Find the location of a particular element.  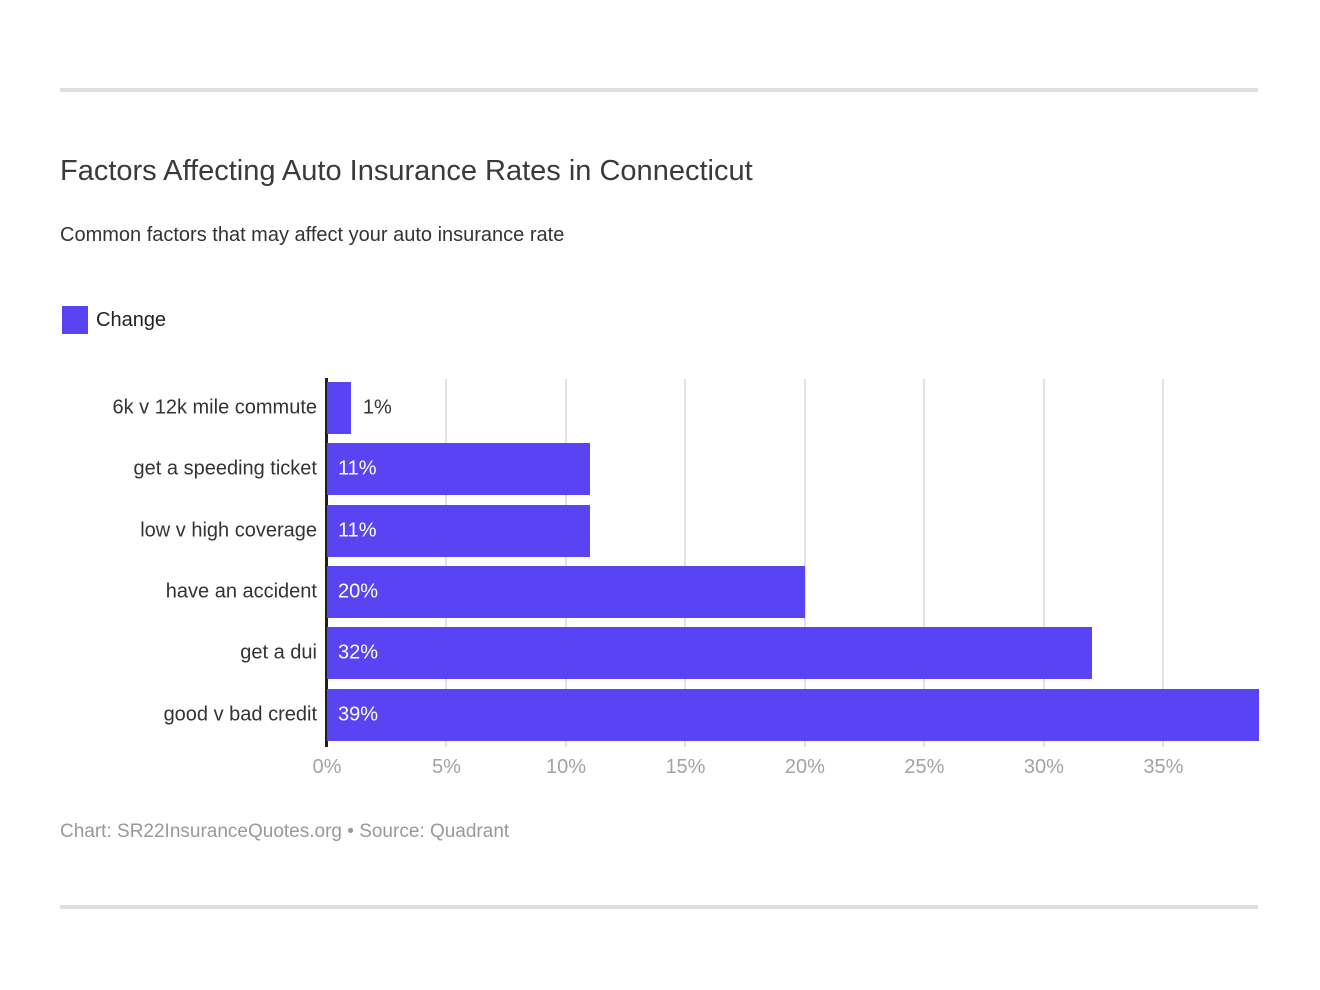

category-label: low v high coverage is located at coordinates (228, 530).